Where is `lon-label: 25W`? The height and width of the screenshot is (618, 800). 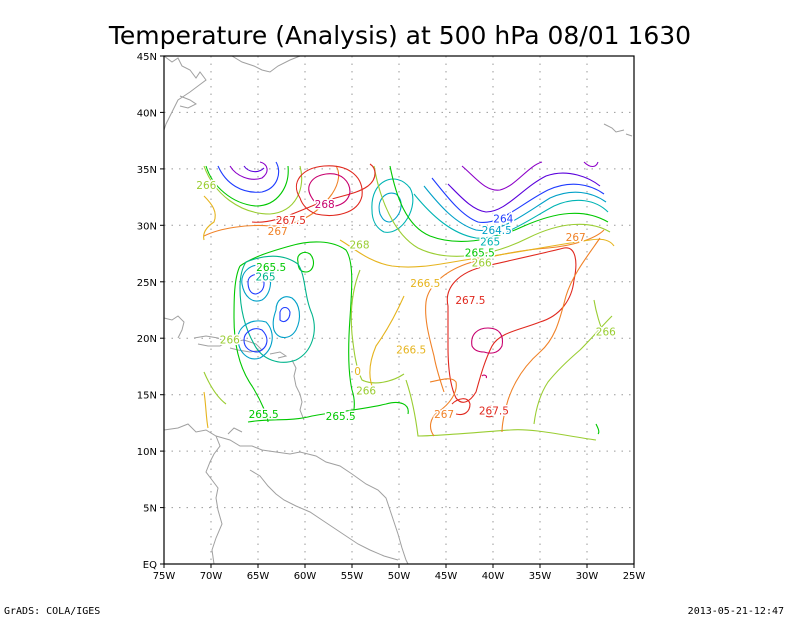 lon-label: 25W is located at coordinates (634, 576).